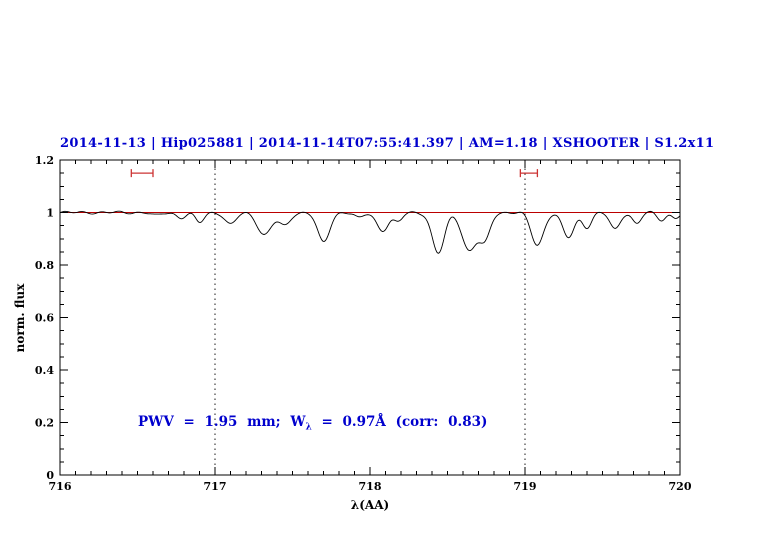  Describe the element at coordinates (44, 370) in the screenshot. I see `y-tick-label: 0.4` at that location.